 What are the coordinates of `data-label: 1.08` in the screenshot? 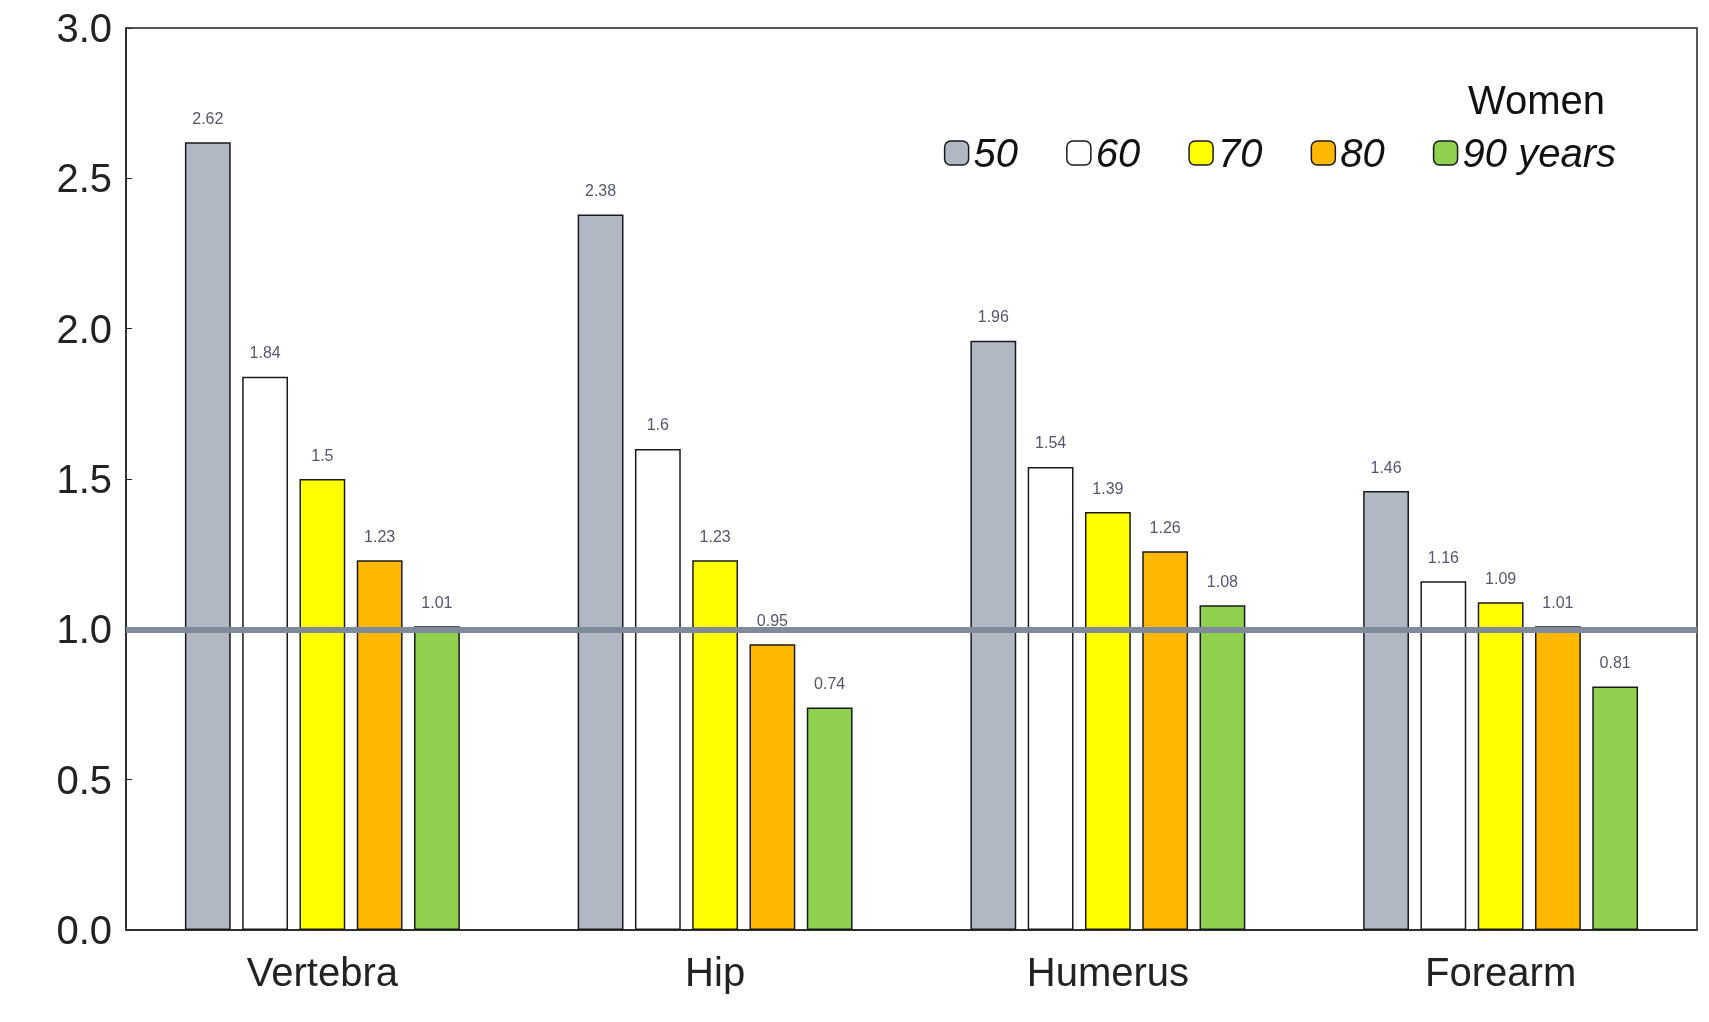 It's located at (1222, 581).